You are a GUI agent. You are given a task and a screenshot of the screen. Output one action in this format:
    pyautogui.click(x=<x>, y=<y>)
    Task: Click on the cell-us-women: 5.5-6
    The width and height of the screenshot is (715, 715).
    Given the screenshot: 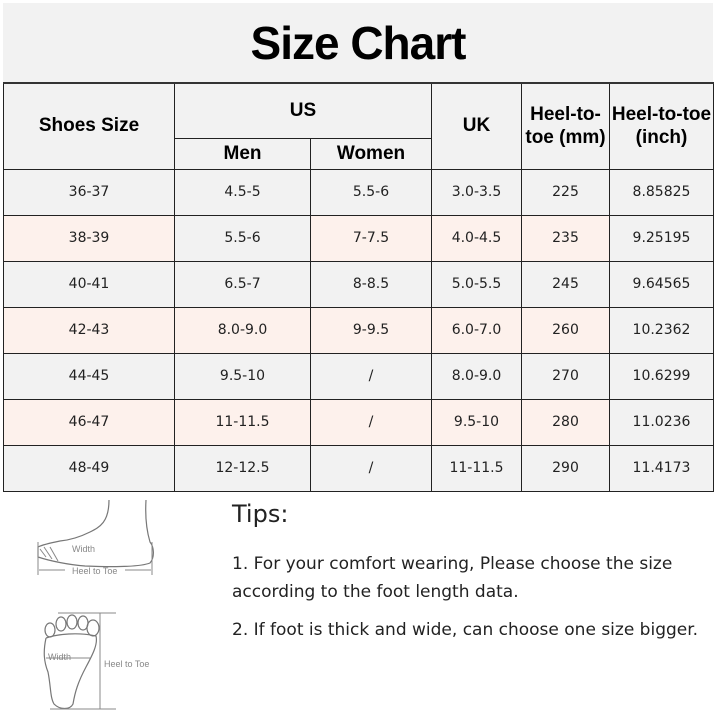 What is the action you would take?
    pyautogui.click(x=371, y=192)
    